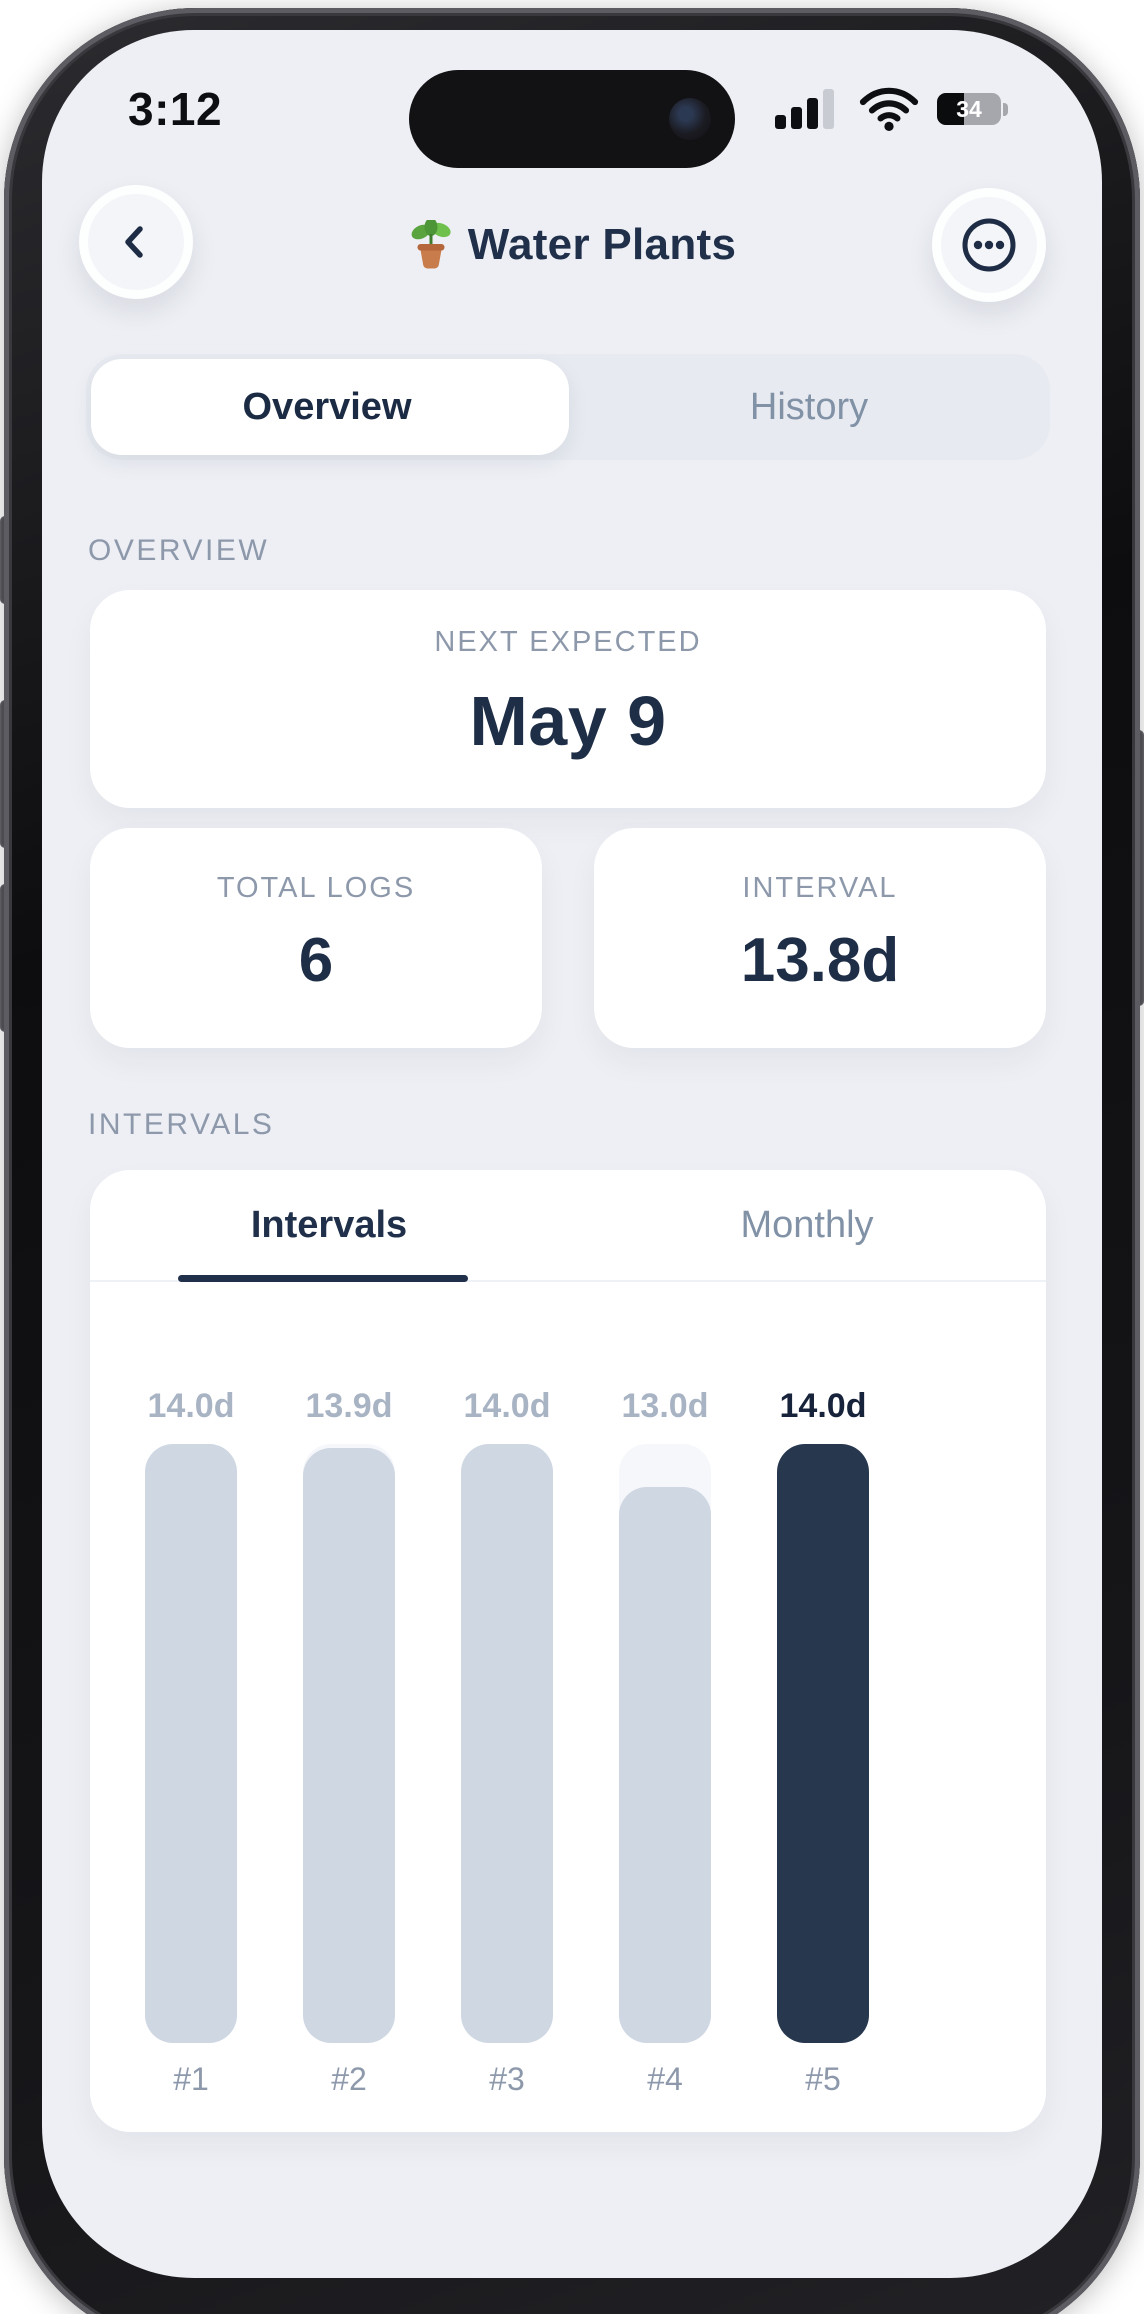 This screenshot has height=2314, width=1144. Describe the element at coordinates (690, 119) in the screenshot. I see `camera-lens-icon` at that location.